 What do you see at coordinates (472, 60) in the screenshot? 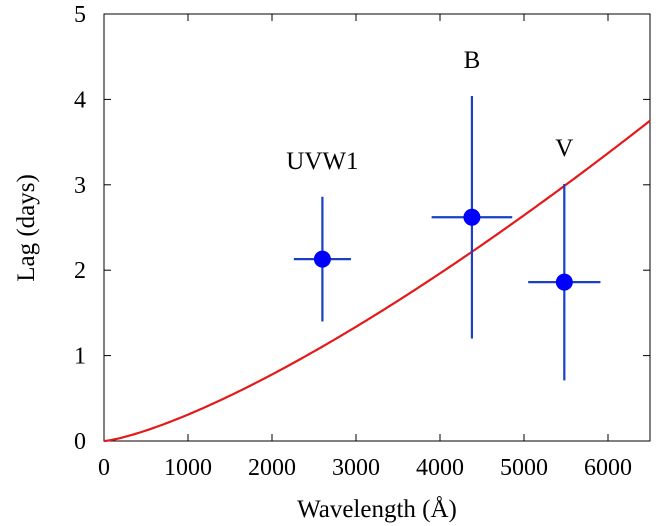
I see `point-label-1: B` at bounding box center [472, 60].